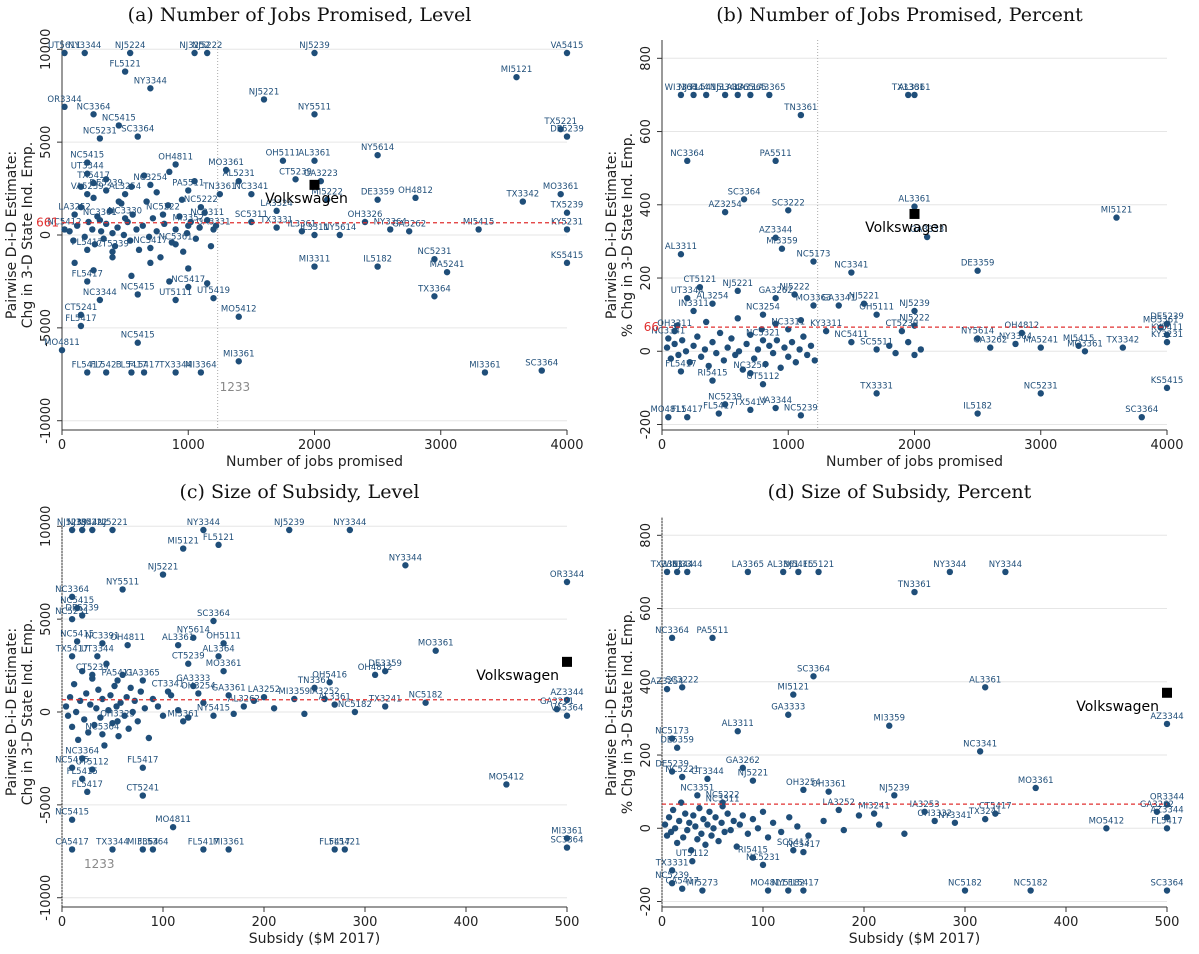 The image size is (1199, 954). Describe the element at coordinates (28, 235) in the screenshot. I see `y-axis-label: Chg in 3-D State Ind. Emp.` at that location.